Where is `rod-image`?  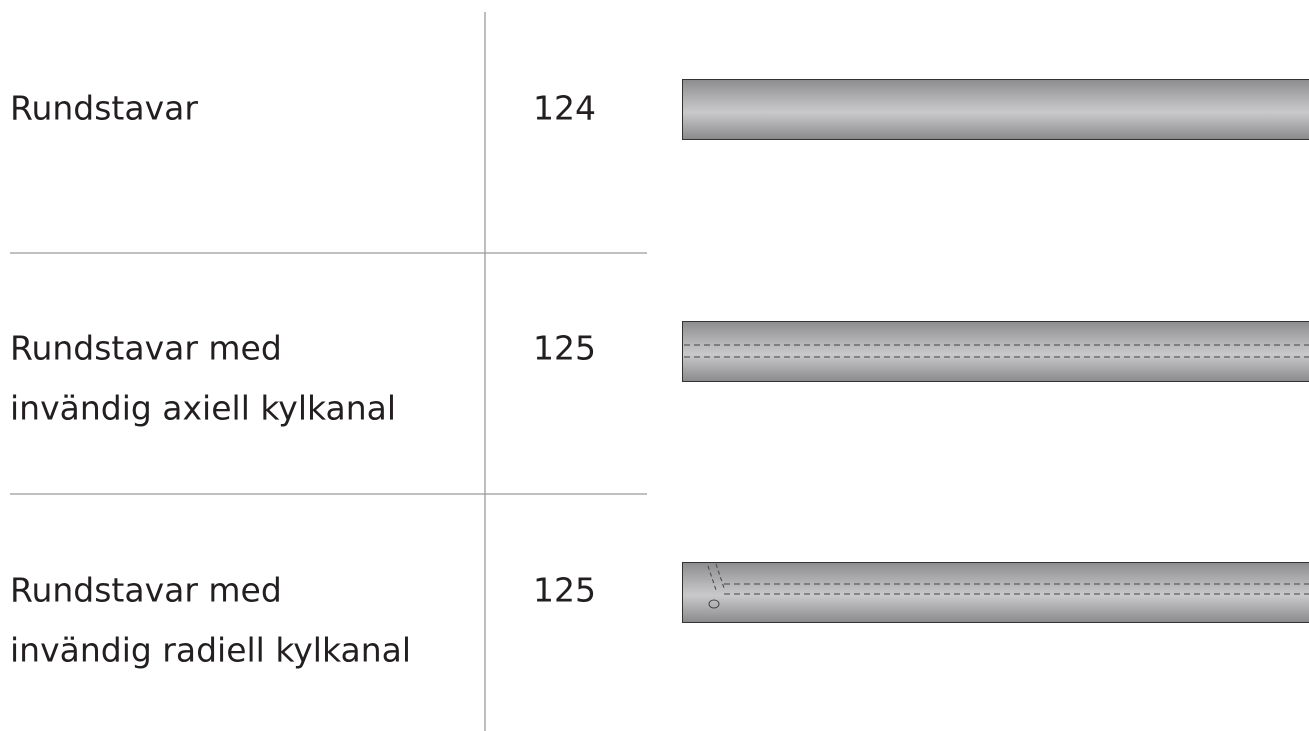
rod-image is located at coordinates (995, 109).